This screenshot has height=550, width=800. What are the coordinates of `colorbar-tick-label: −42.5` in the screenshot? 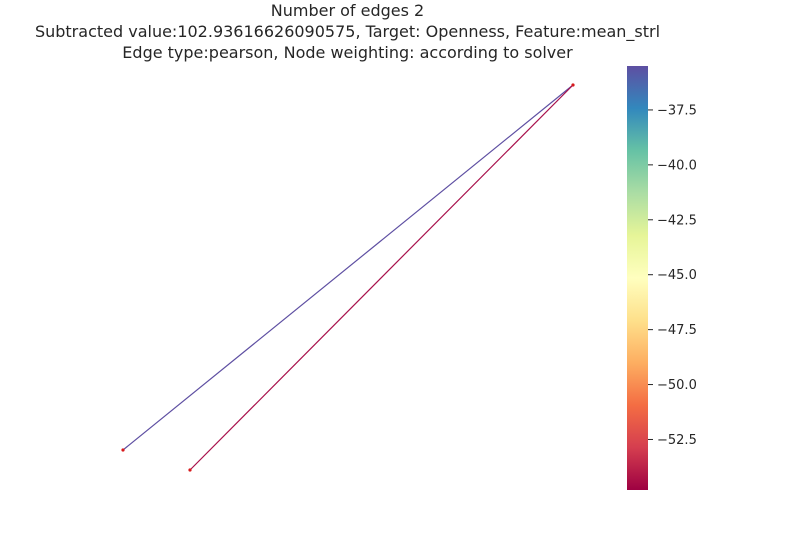 It's located at (677, 220).